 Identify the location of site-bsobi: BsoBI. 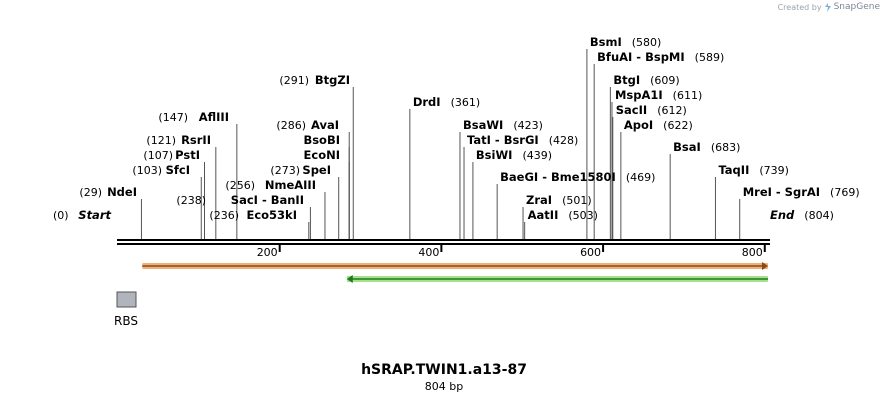
(321, 140).